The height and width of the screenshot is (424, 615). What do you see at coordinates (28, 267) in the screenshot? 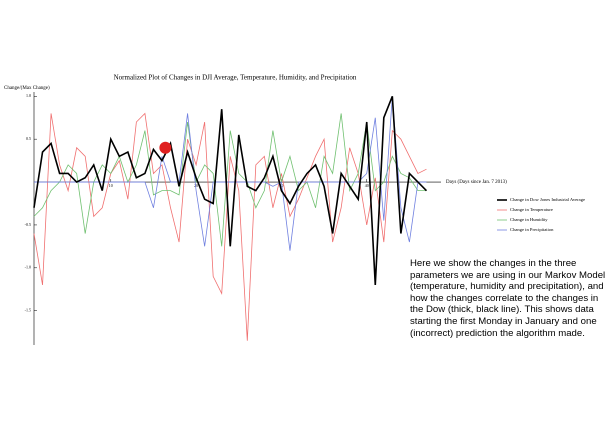
I see `y-tick-label: -1.0` at bounding box center [28, 267].